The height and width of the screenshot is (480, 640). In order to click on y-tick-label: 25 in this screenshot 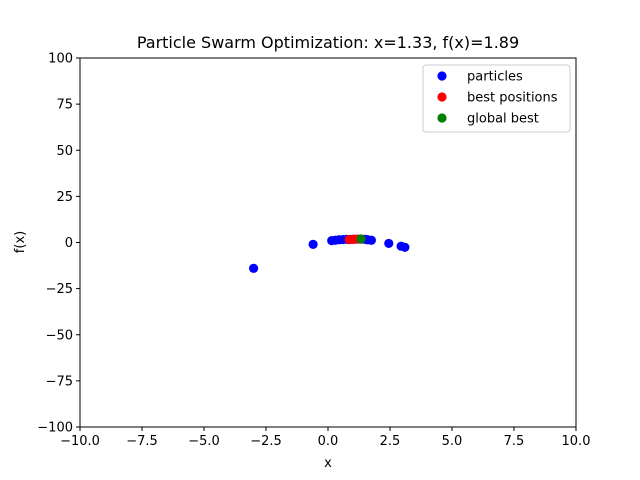, I will do `click(64, 197)`.